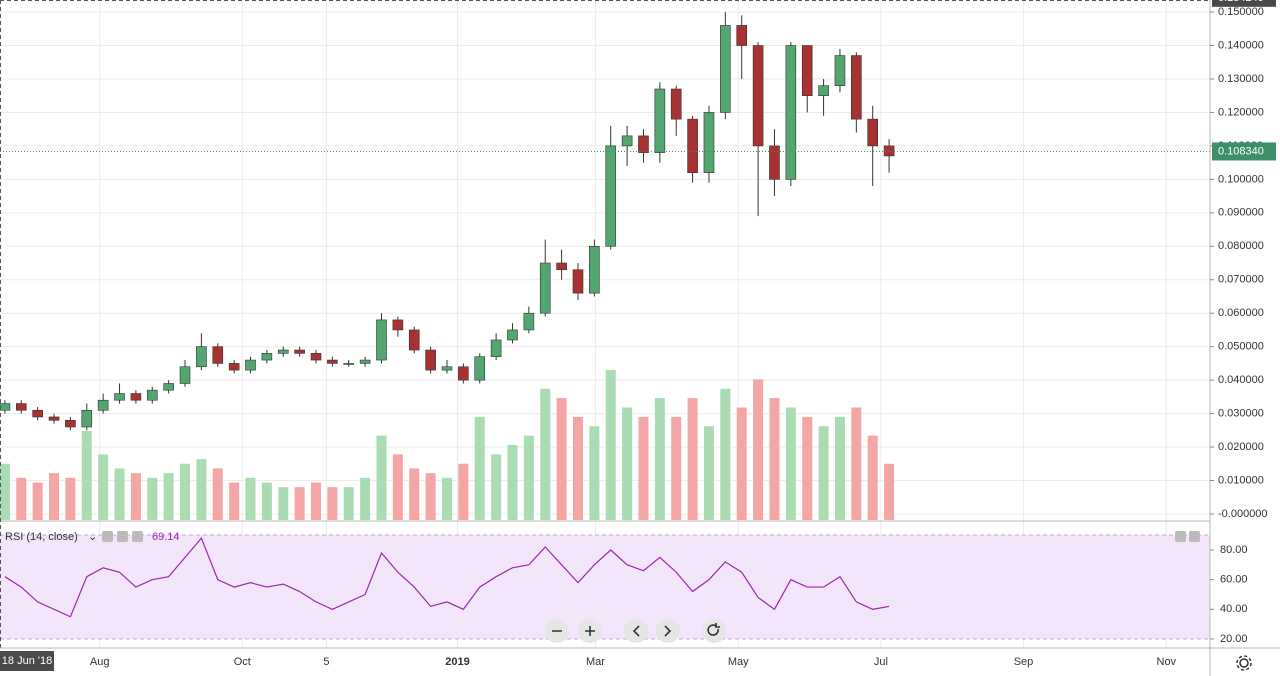  I want to click on x-tick-label: May, so click(738, 662).